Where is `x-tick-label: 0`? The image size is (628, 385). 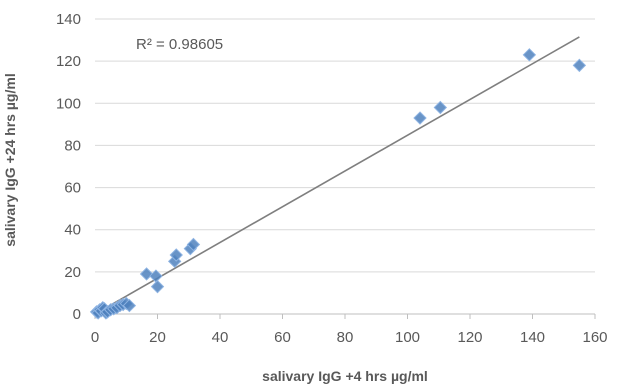
x-tick-label: 0 is located at coordinates (95, 337).